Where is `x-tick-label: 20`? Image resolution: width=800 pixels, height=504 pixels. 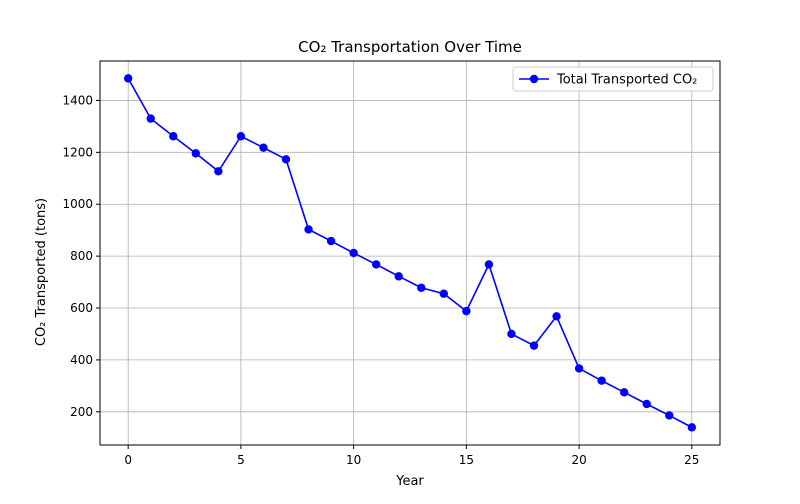 x-tick-label: 20 is located at coordinates (578, 460).